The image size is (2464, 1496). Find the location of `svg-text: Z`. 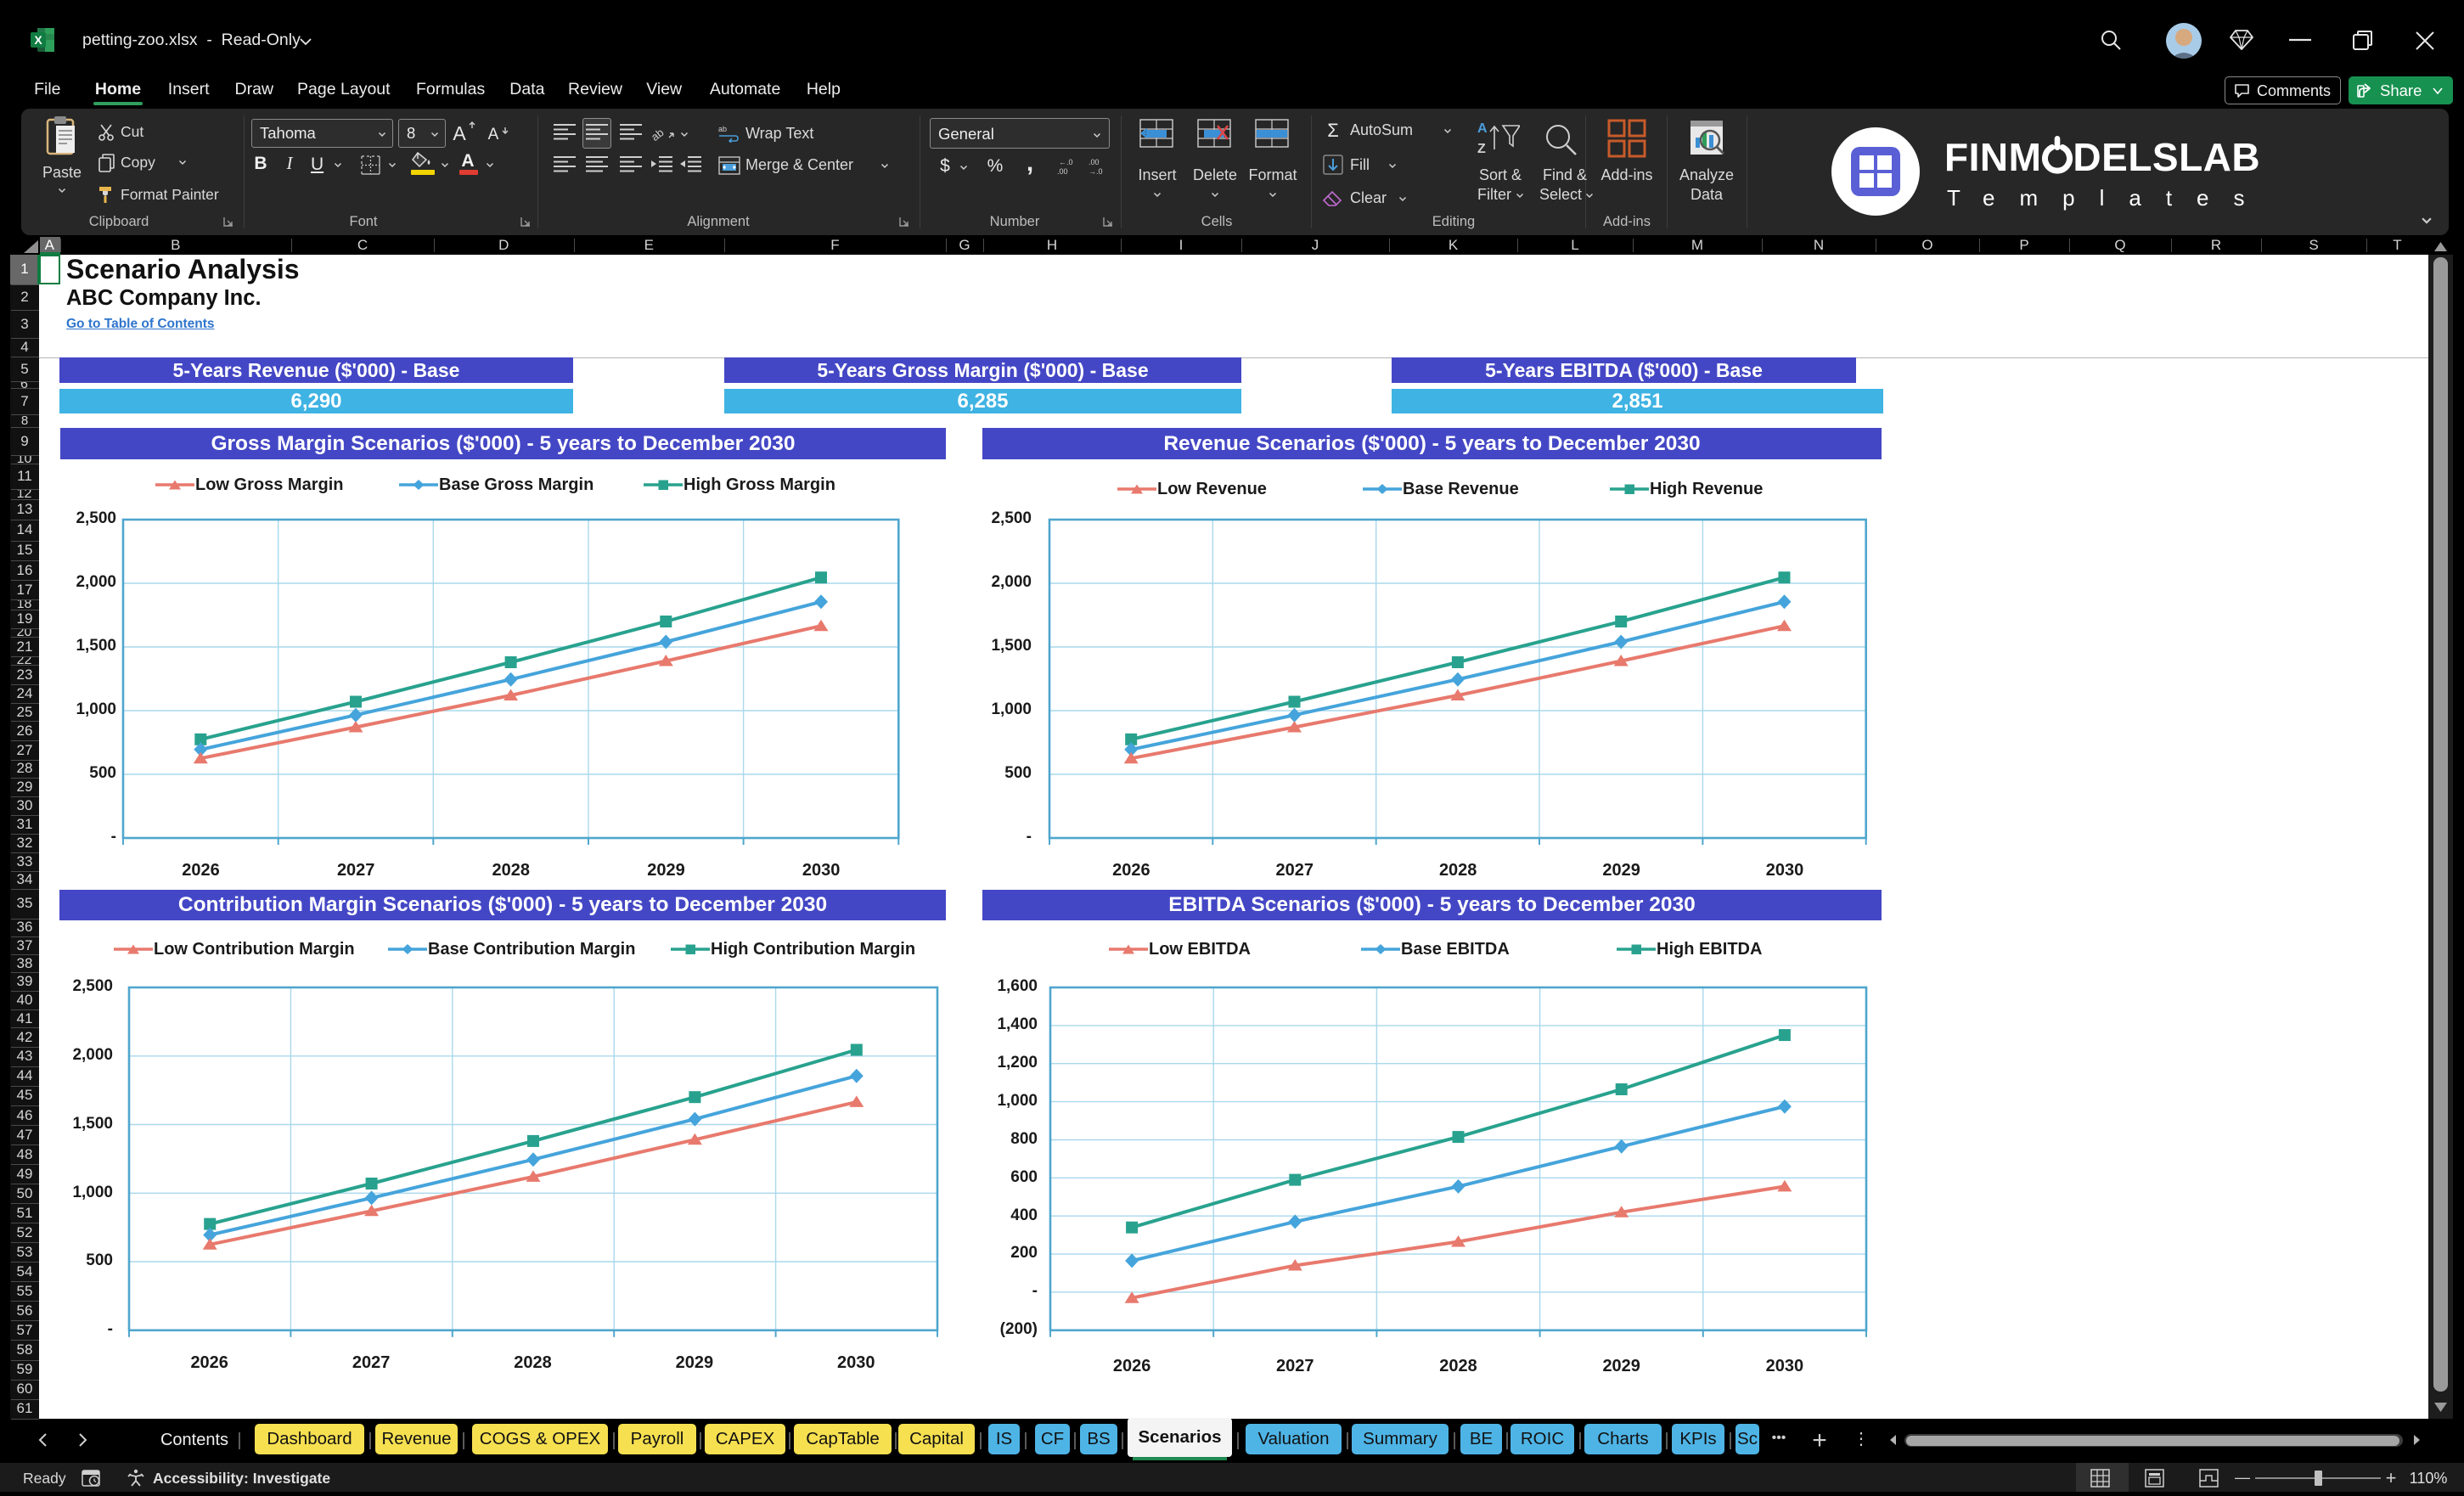

svg-text: Z is located at coordinates (1481, 149).